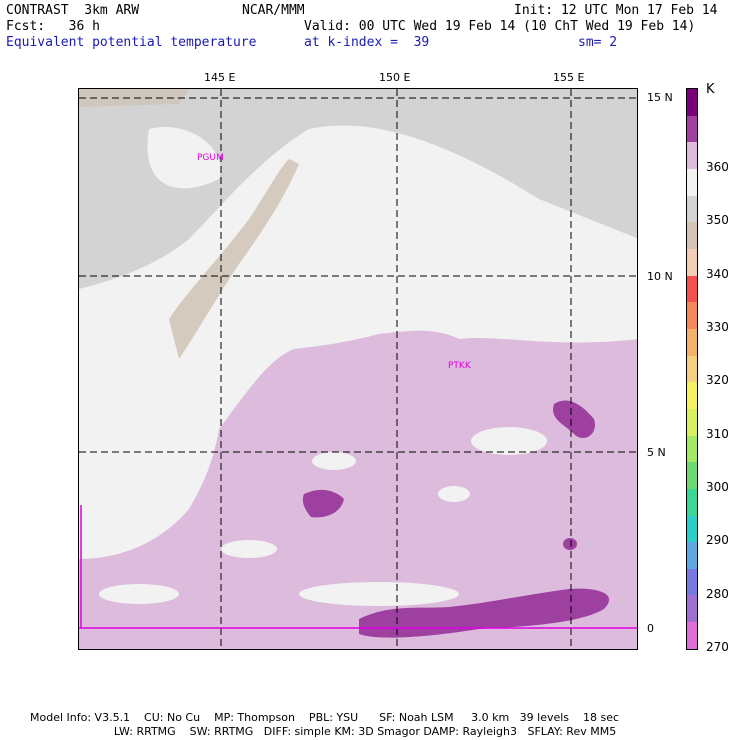  Describe the element at coordinates (273, 10) in the screenshot. I see `institution-label: NCAR/MMM` at that location.